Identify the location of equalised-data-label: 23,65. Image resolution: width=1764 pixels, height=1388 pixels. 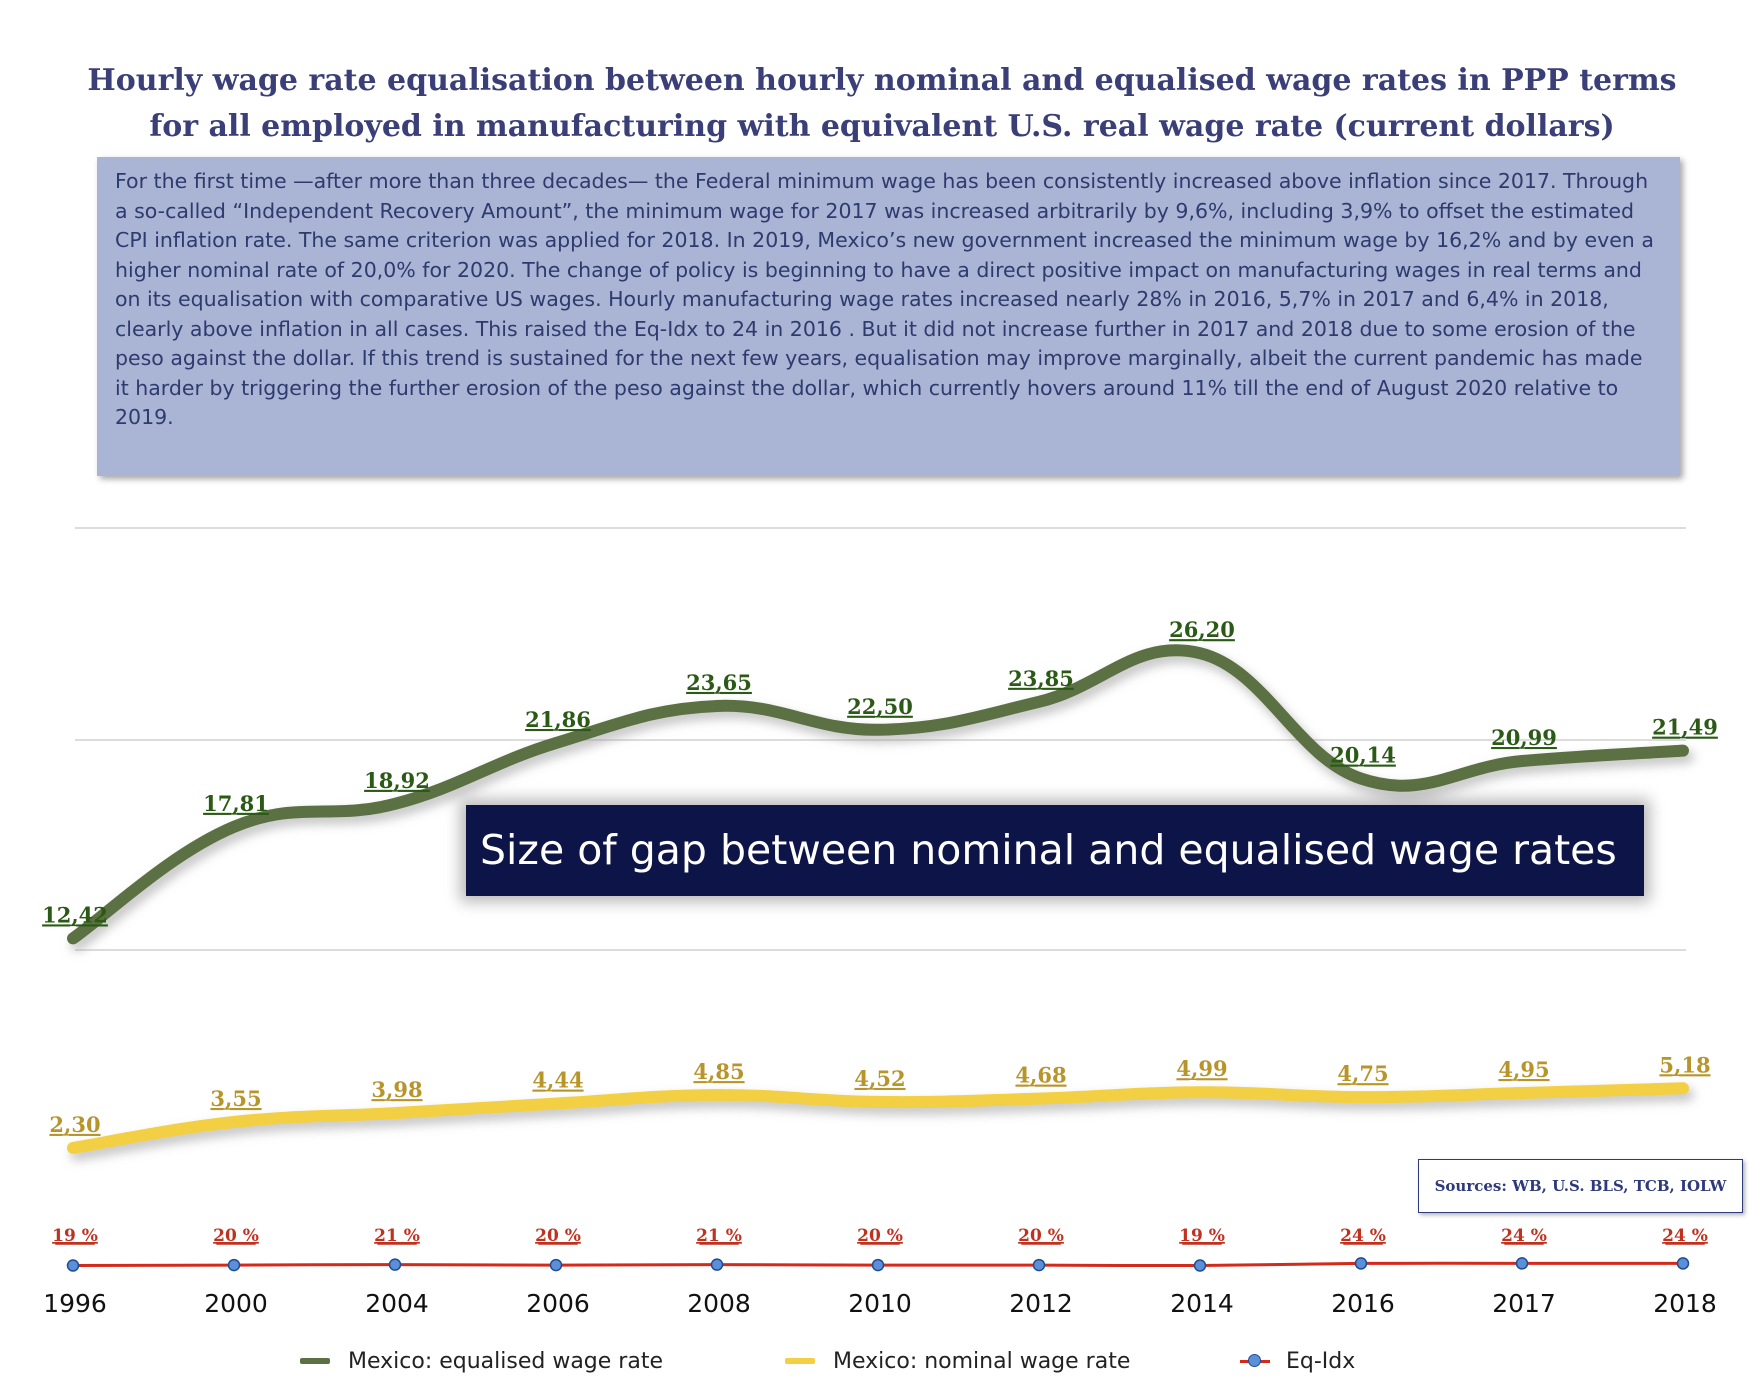
(719, 682).